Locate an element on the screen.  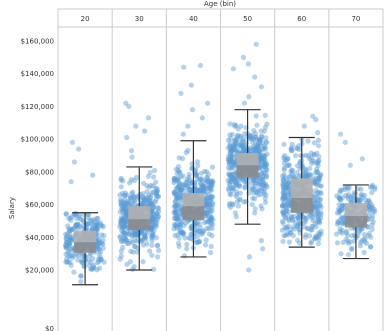
box-upper-half is located at coordinates (193, 200).